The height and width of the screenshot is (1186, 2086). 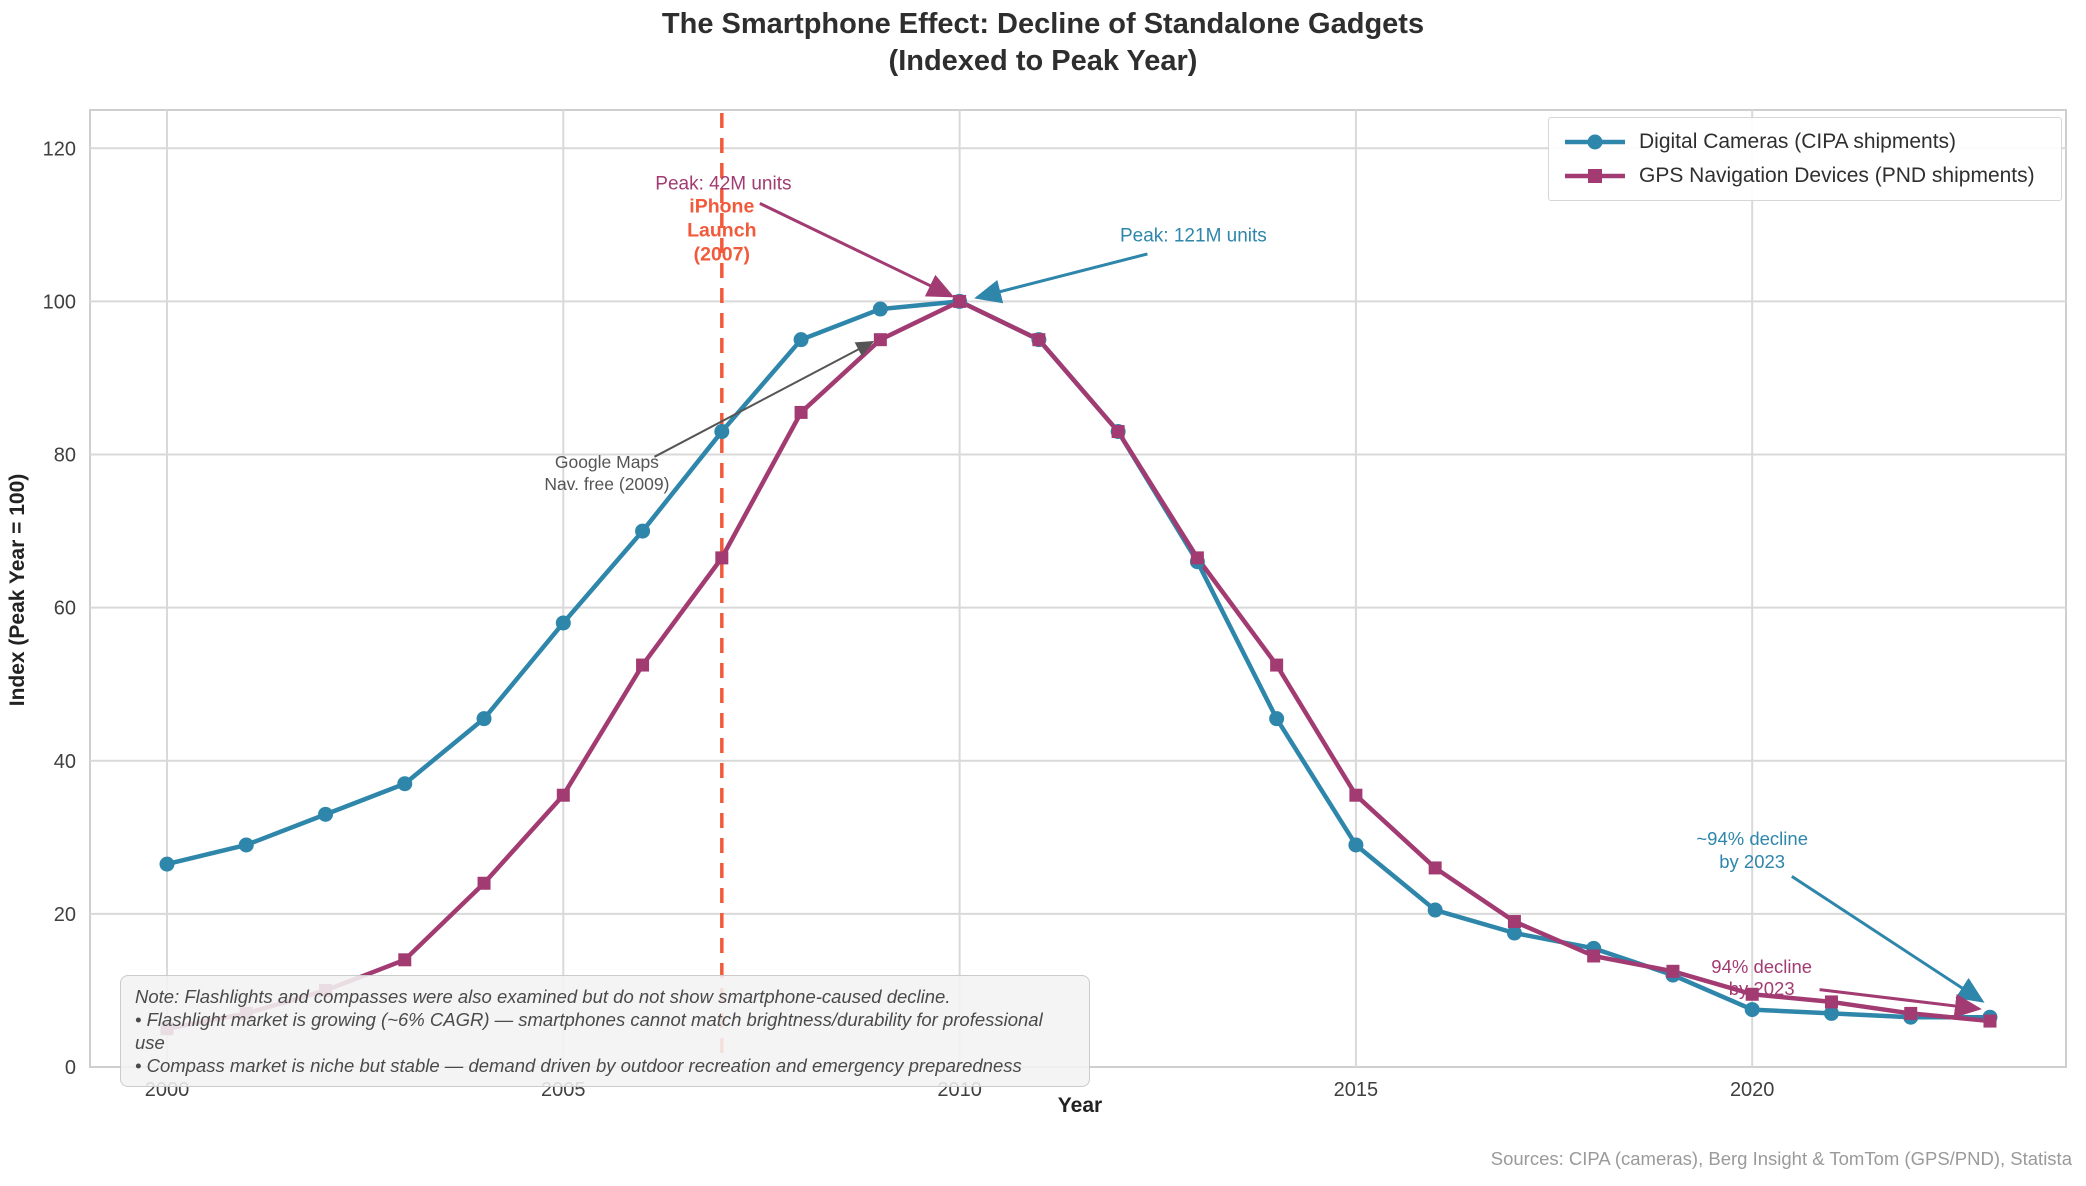 I want to click on annotation-arrow-camera-decline, so click(x=1888, y=939).